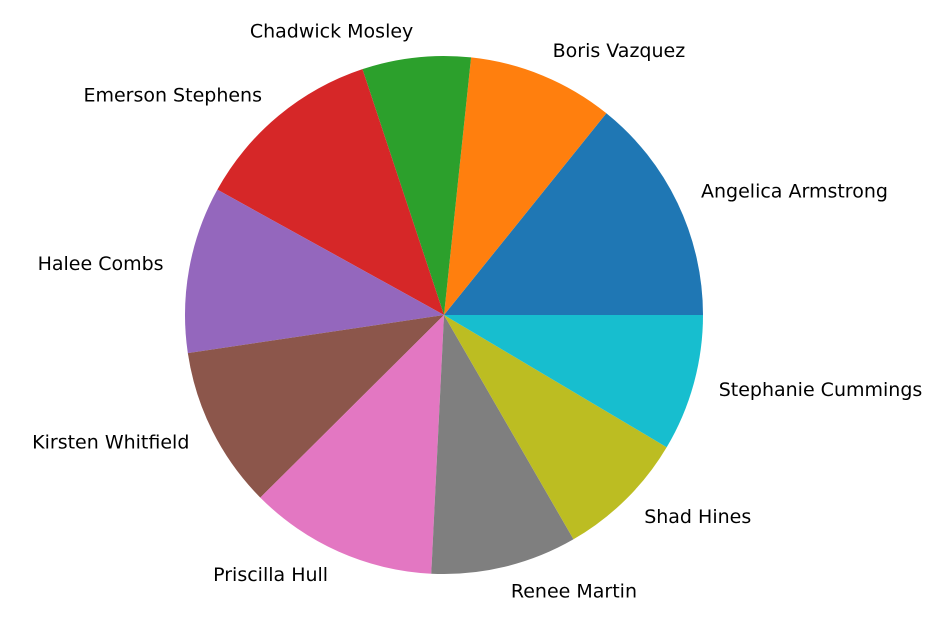  What do you see at coordinates (110, 442) in the screenshot?
I see `pie-label-kirsten-whitfield: Kirsten Whitfield` at bounding box center [110, 442].